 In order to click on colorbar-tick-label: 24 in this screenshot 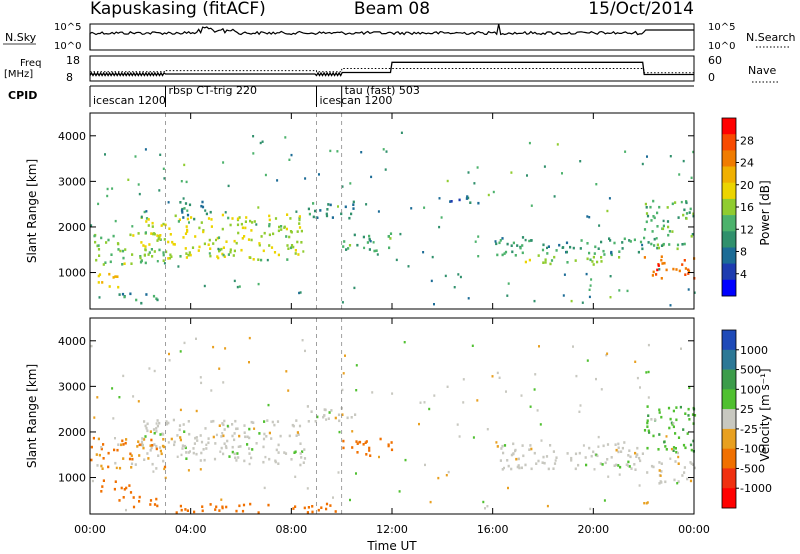, I will do `click(747, 163)`.